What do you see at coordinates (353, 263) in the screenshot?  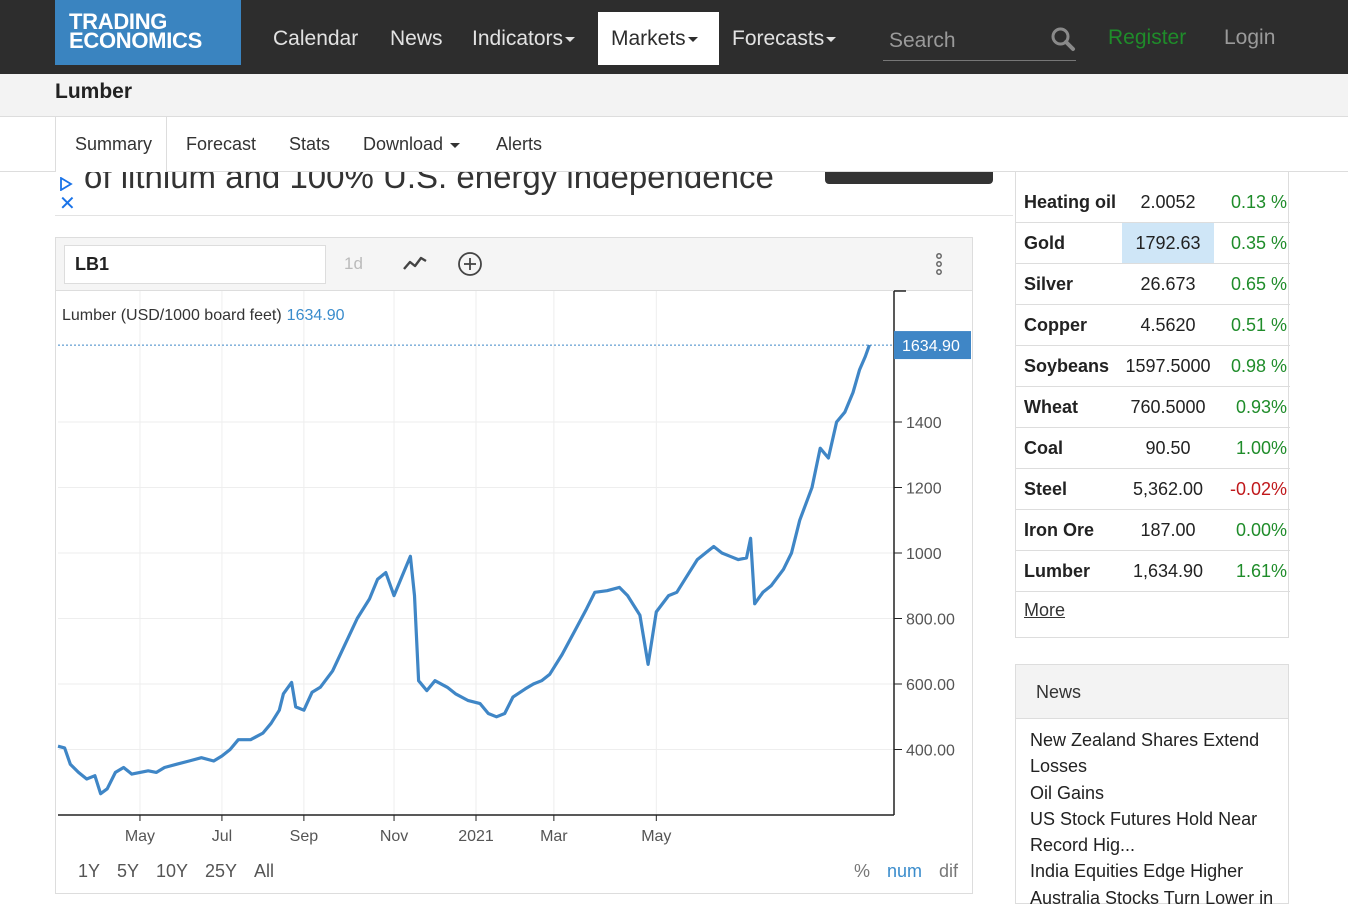 I see `interval-button: 1d` at bounding box center [353, 263].